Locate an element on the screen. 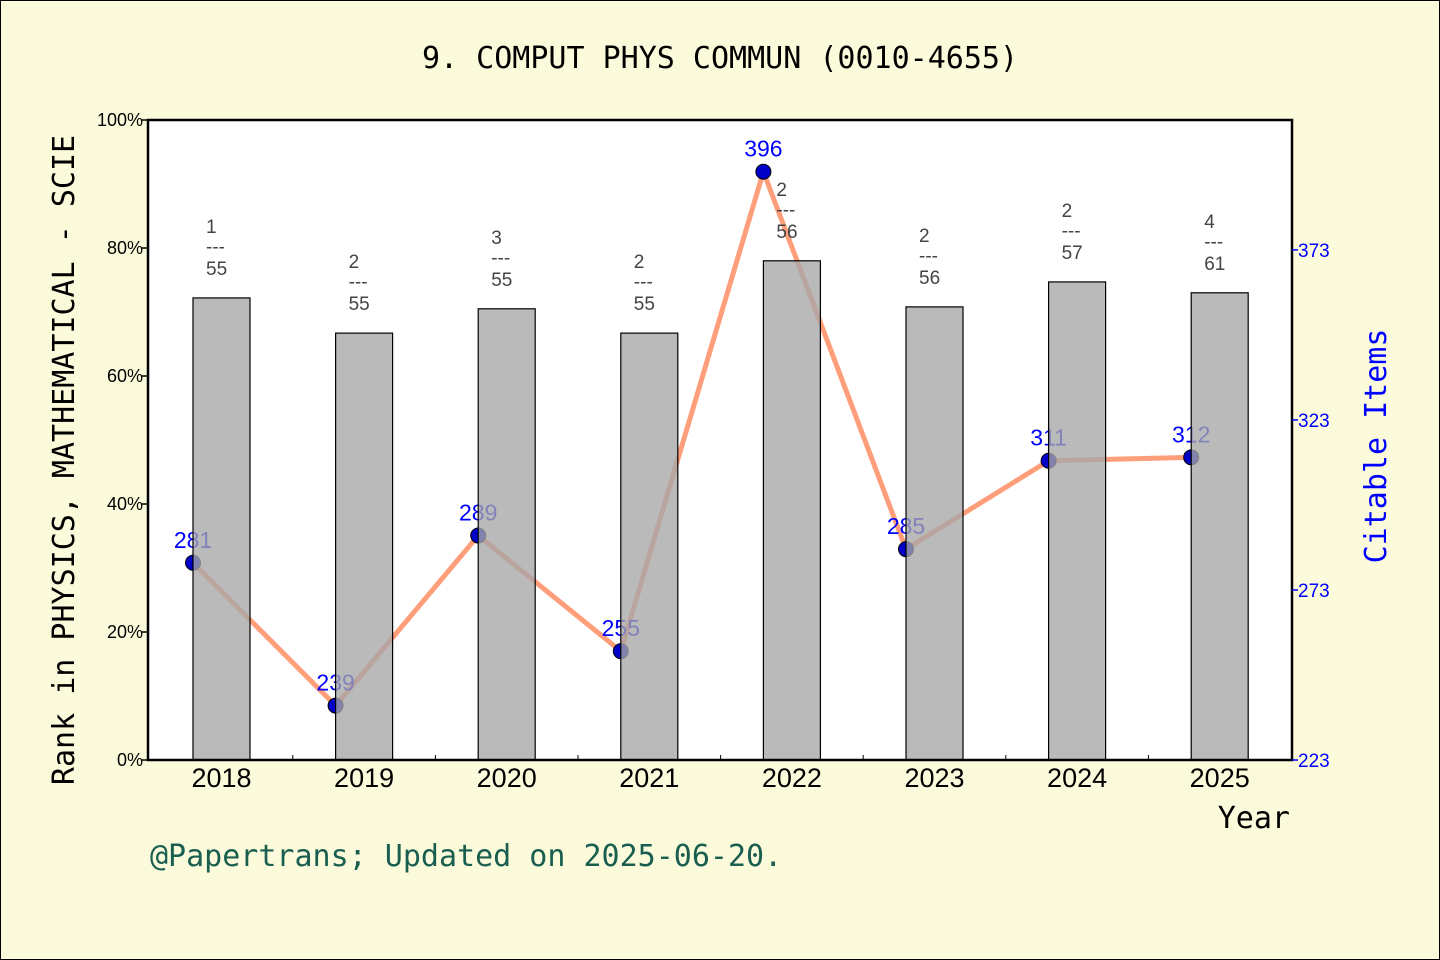  x-tick-label: 2024 is located at coordinates (1077, 778).